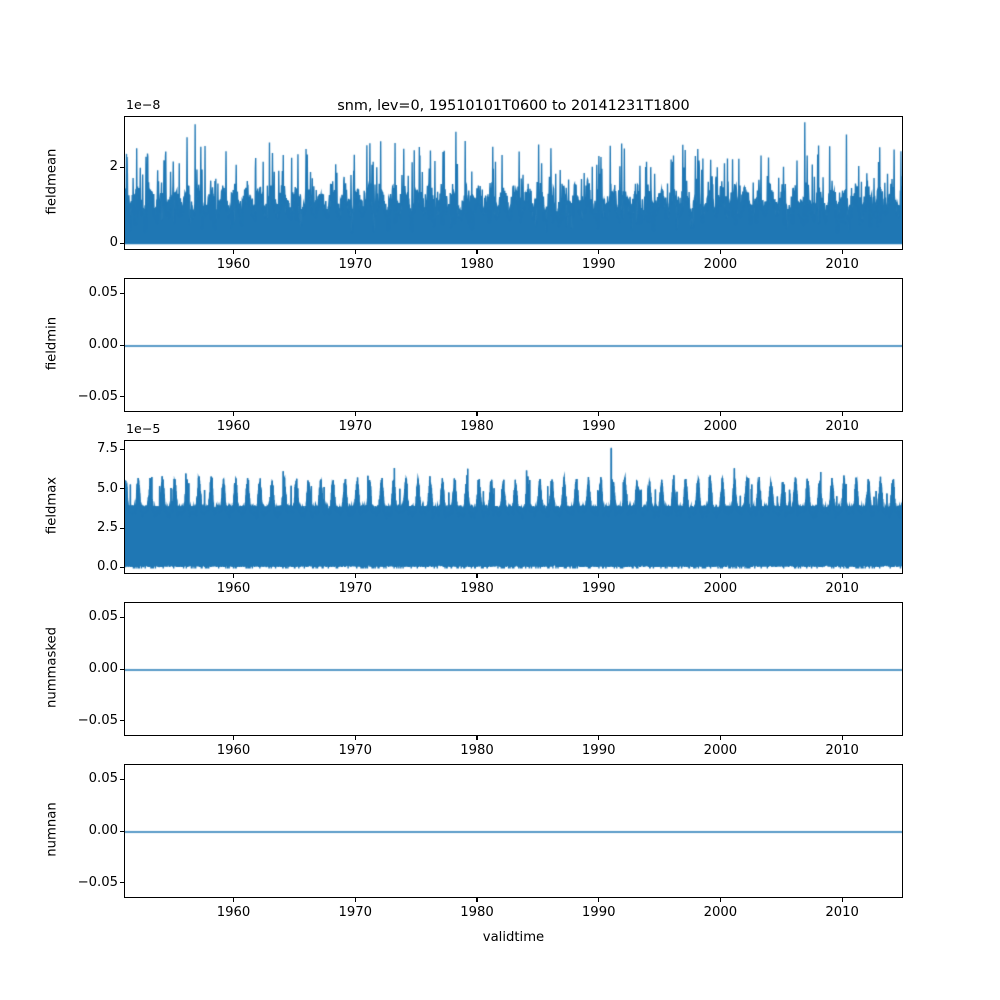 This screenshot has height=1000, width=1000. What do you see at coordinates (52, 505) in the screenshot?
I see `y-axis-label-fieldmax: fieldmax` at bounding box center [52, 505].